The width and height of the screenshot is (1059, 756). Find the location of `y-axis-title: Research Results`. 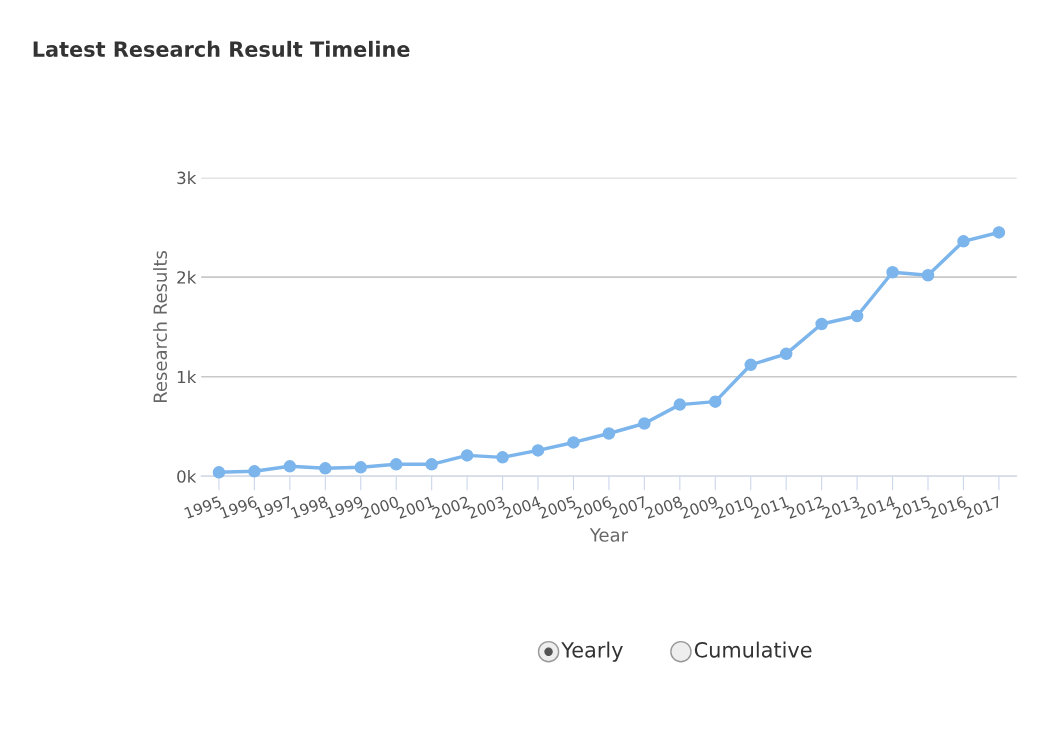

y-axis-title: Research Results is located at coordinates (160, 326).